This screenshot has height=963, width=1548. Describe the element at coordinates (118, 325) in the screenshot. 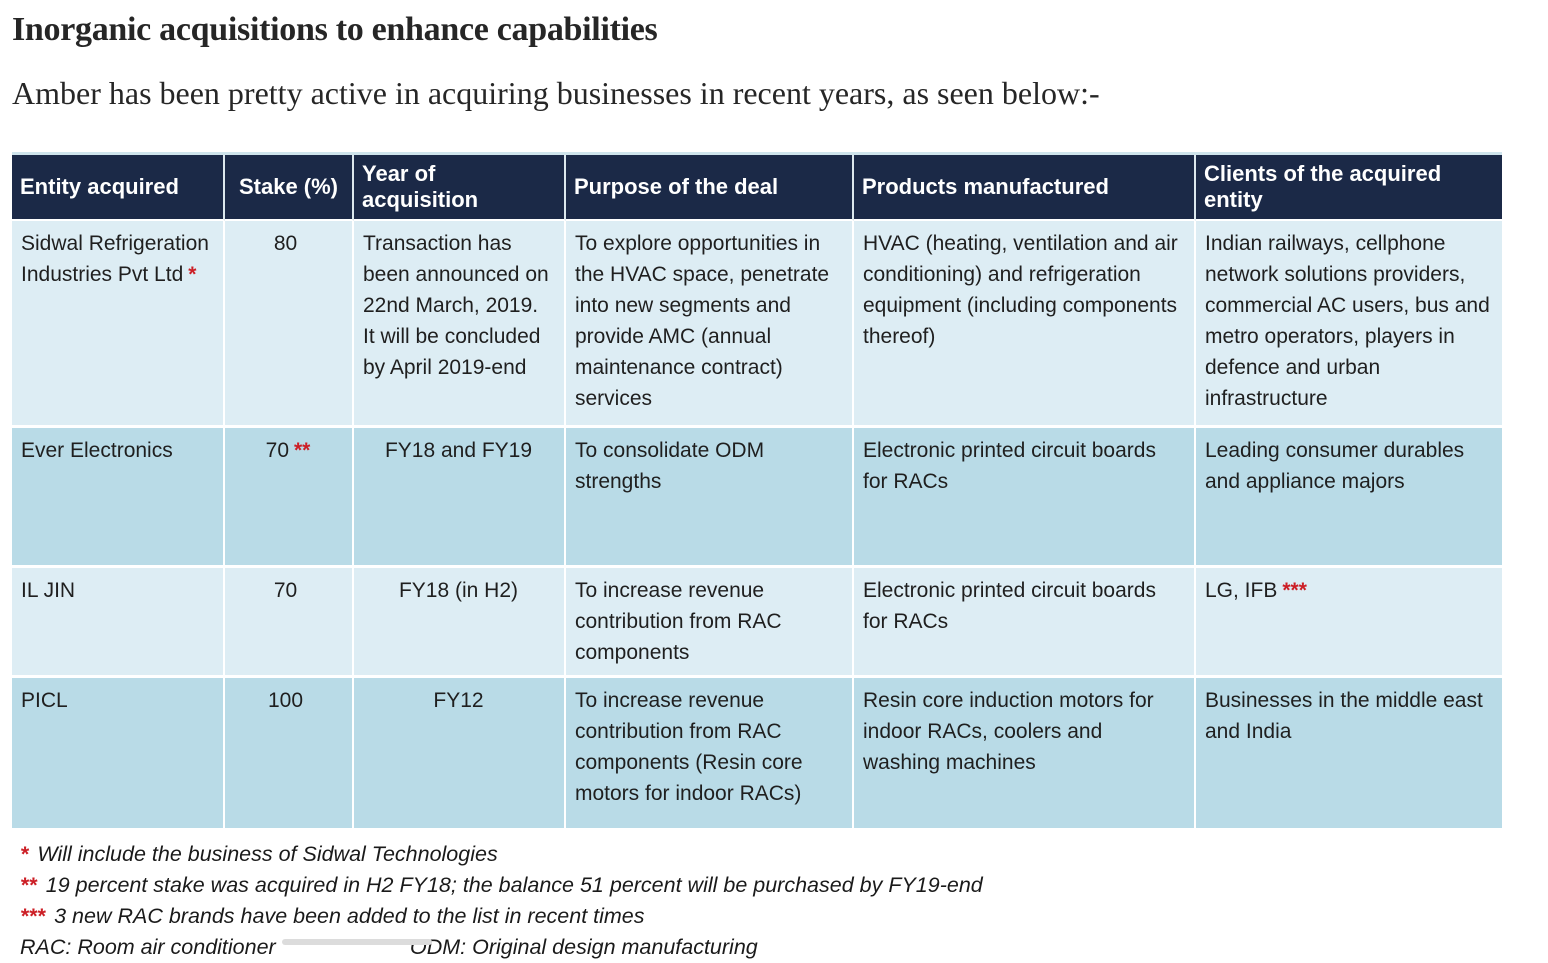

I see `cell-entity: Sidwal Refrigeration Industries Pvt Ltd *` at that location.